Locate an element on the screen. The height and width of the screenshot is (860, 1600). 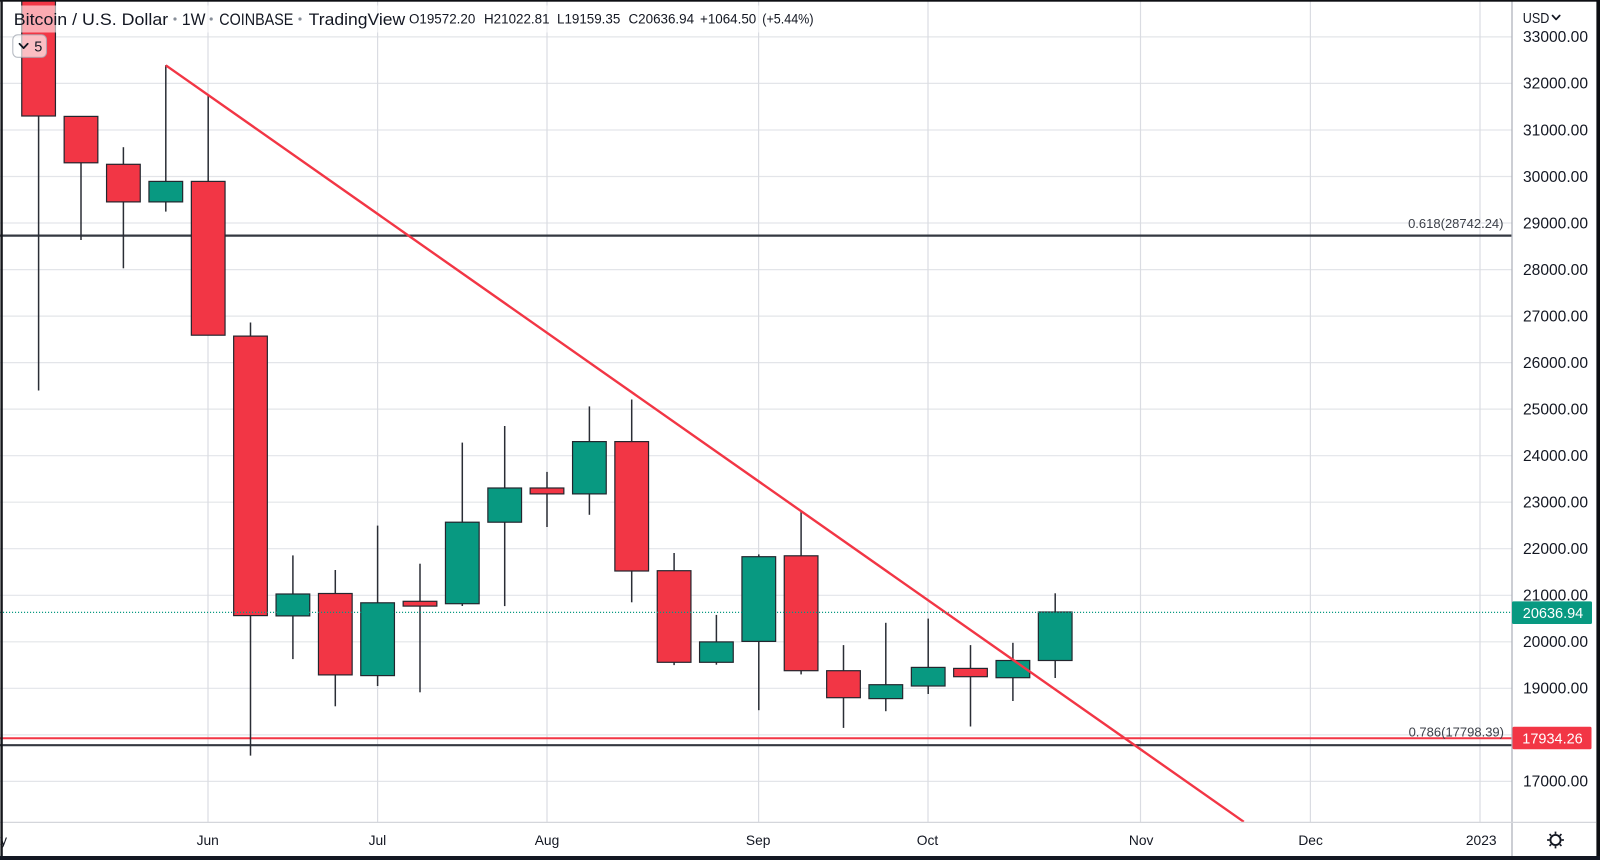
svg-text: 20000.00 is located at coordinates (1555, 642).